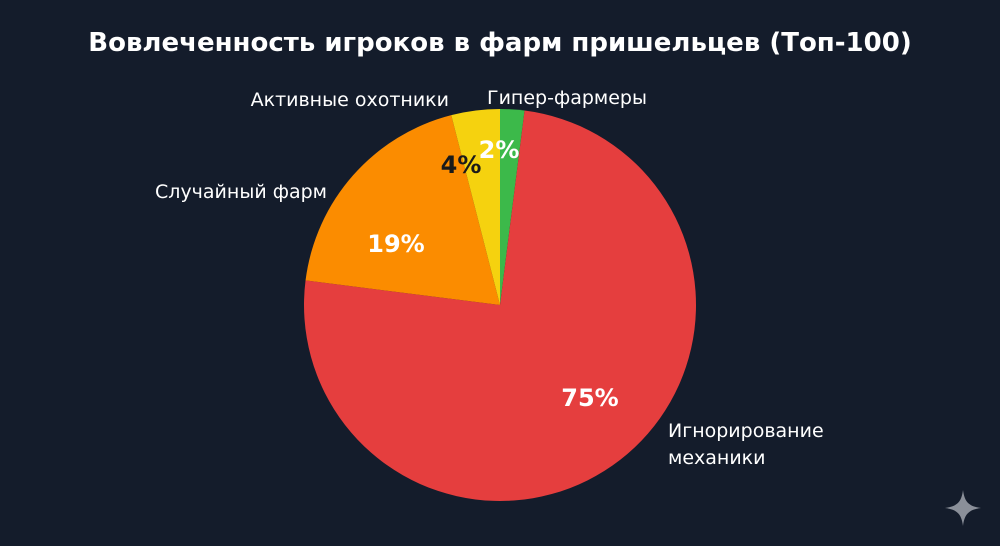 The height and width of the screenshot is (546, 1000). I want to click on slice-percent-label: 19%, so click(395, 244).